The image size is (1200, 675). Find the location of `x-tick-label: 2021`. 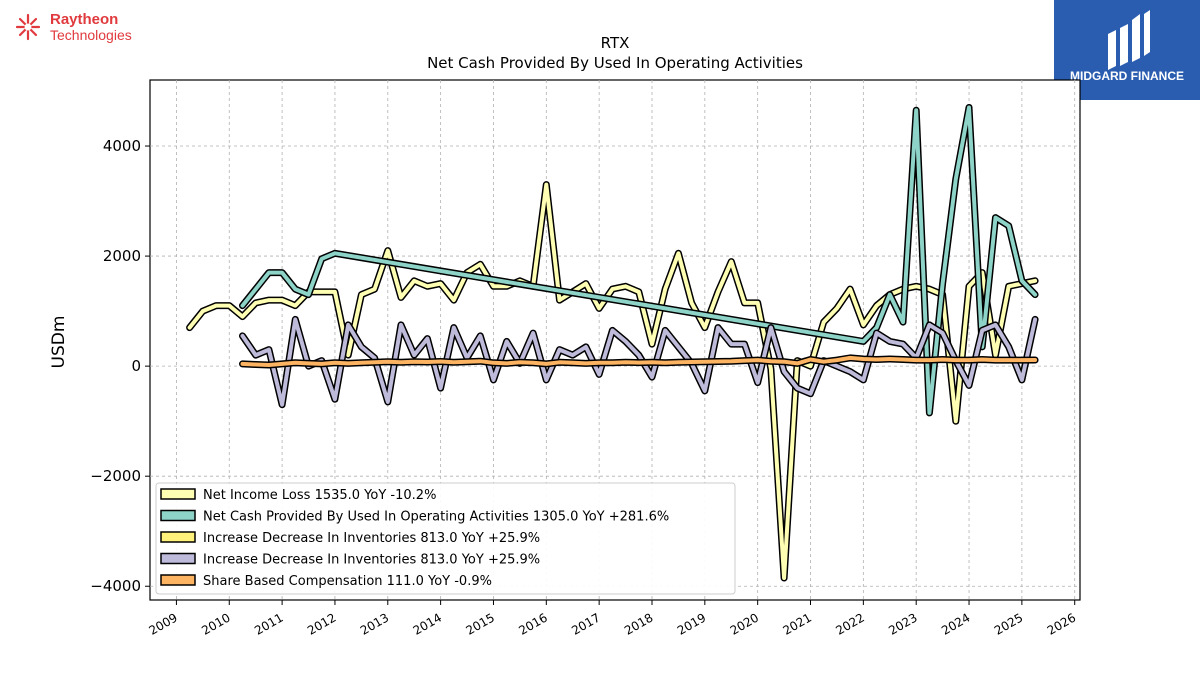

x-tick-label: 2021 is located at coordinates (797, 623).